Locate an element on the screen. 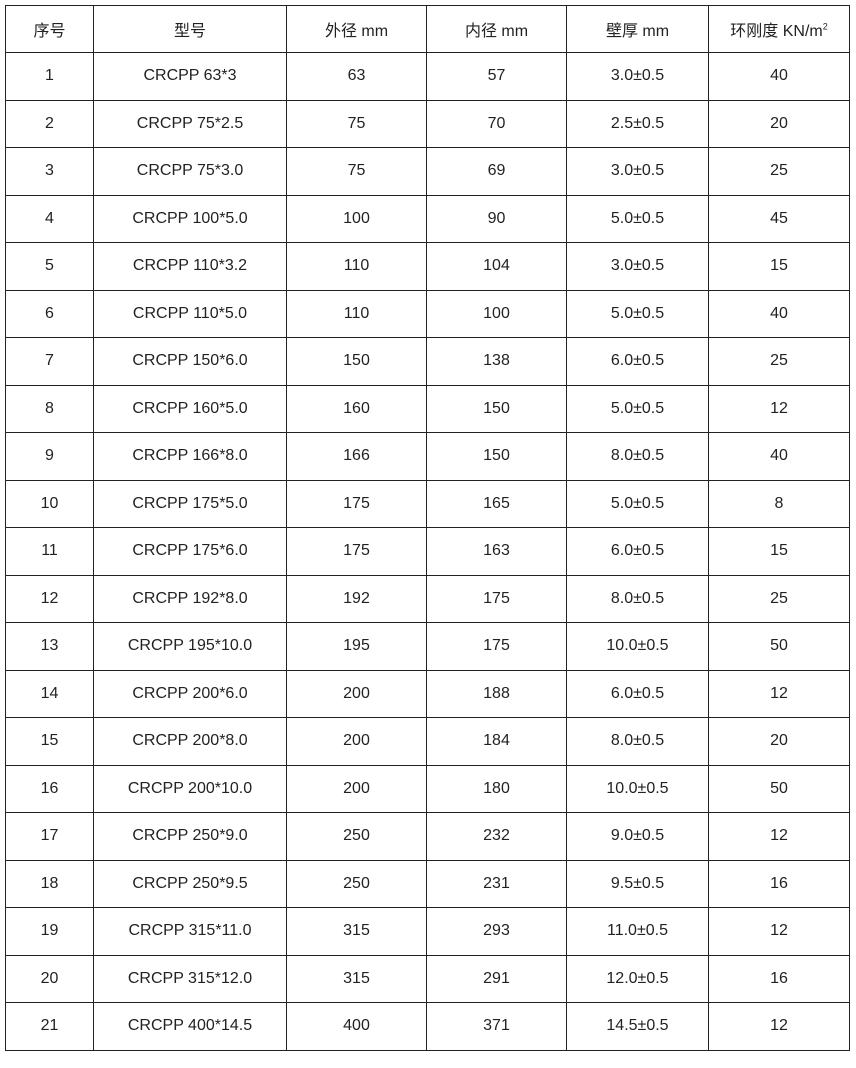 This screenshot has height=1068, width=856. table-cell: CRCPP 200*6.0 is located at coordinates (190, 693).